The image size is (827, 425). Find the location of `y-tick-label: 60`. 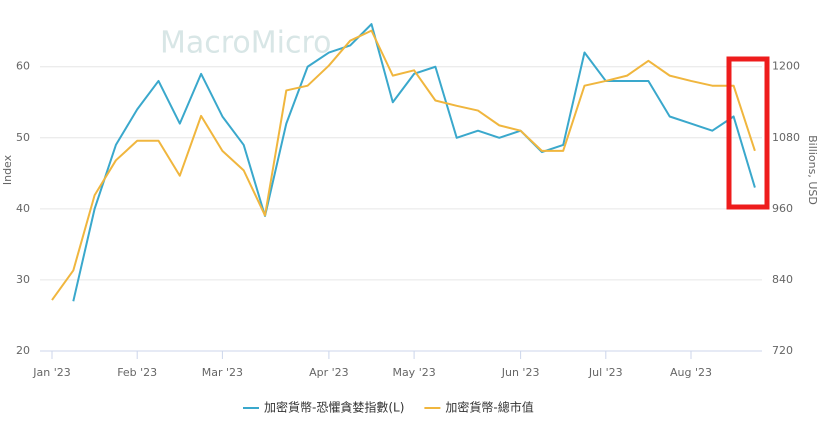

y-tick-label: 60 is located at coordinates (23, 66).